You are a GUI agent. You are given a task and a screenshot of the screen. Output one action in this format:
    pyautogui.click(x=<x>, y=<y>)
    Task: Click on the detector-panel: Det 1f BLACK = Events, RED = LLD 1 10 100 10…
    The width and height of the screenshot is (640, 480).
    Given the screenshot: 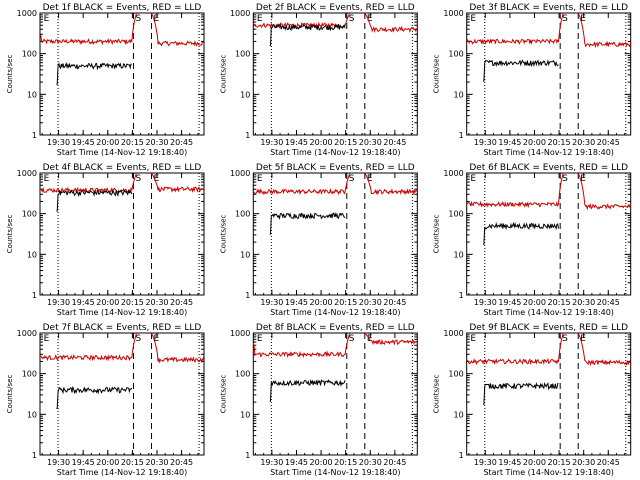 What is the action you would take?
    pyautogui.click(x=105, y=80)
    